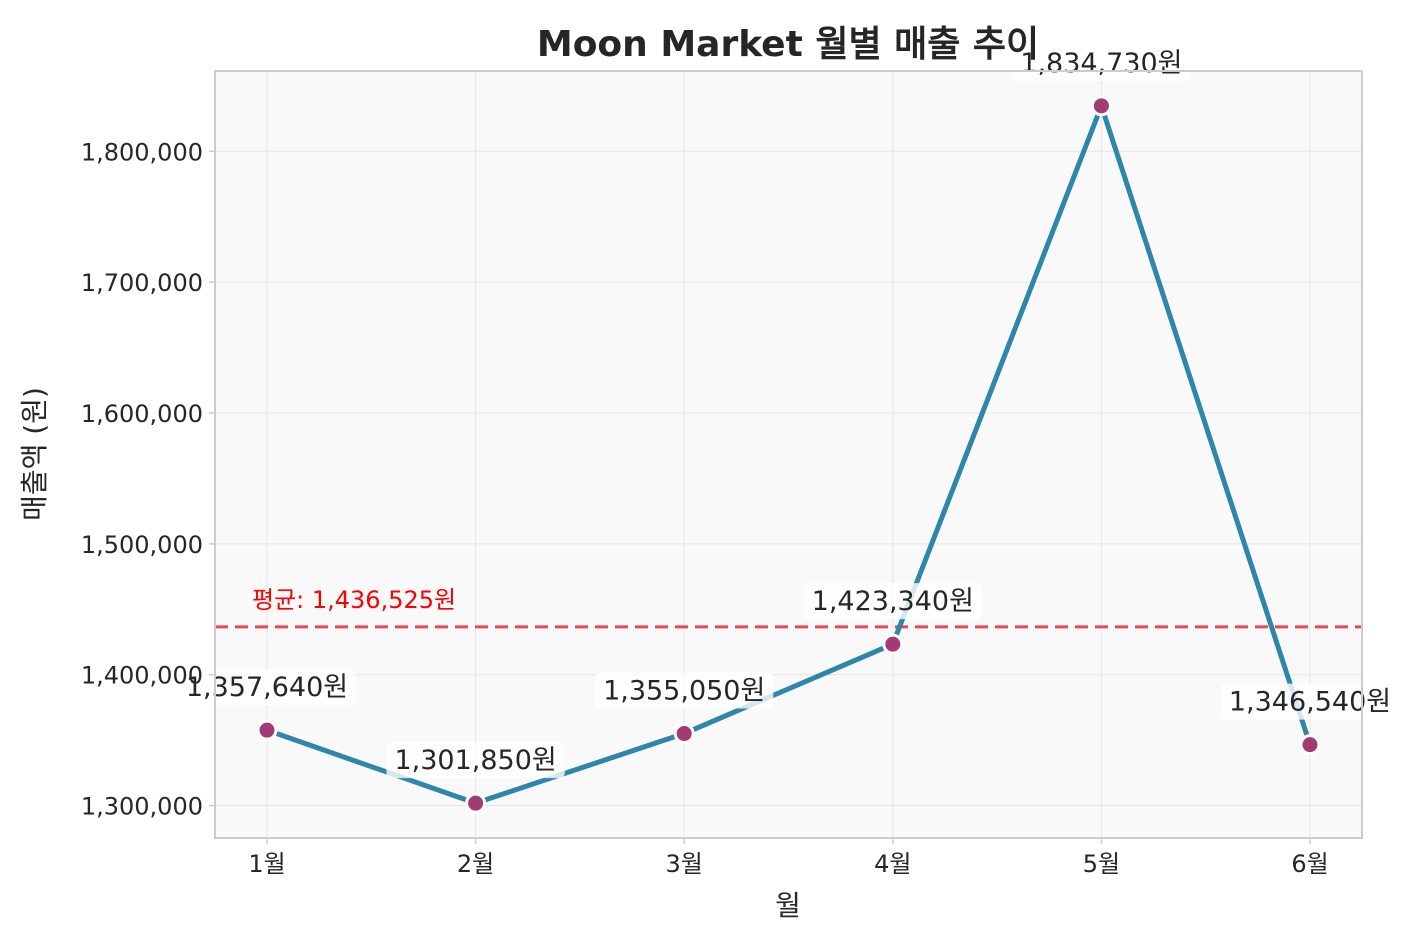  Describe the element at coordinates (142, 676) in the screenshot. I see `y-tick-label: 1,400,000` at that location.